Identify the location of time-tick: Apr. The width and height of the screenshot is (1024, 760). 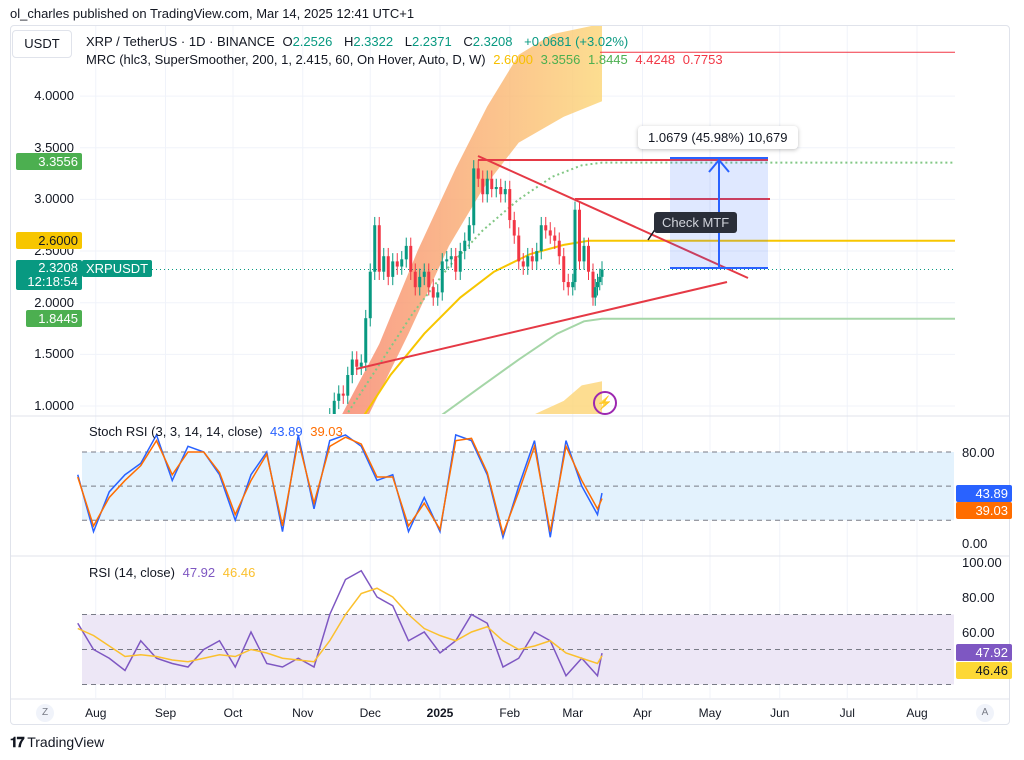
(642, 713).